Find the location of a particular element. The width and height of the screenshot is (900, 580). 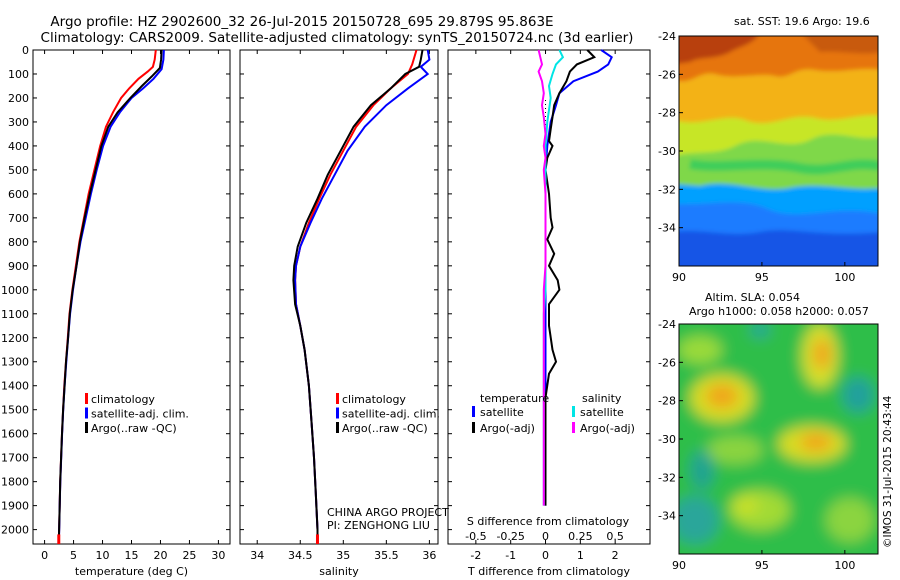

x-axis-label: T difference from climatology is located at coordinates (548, 571).